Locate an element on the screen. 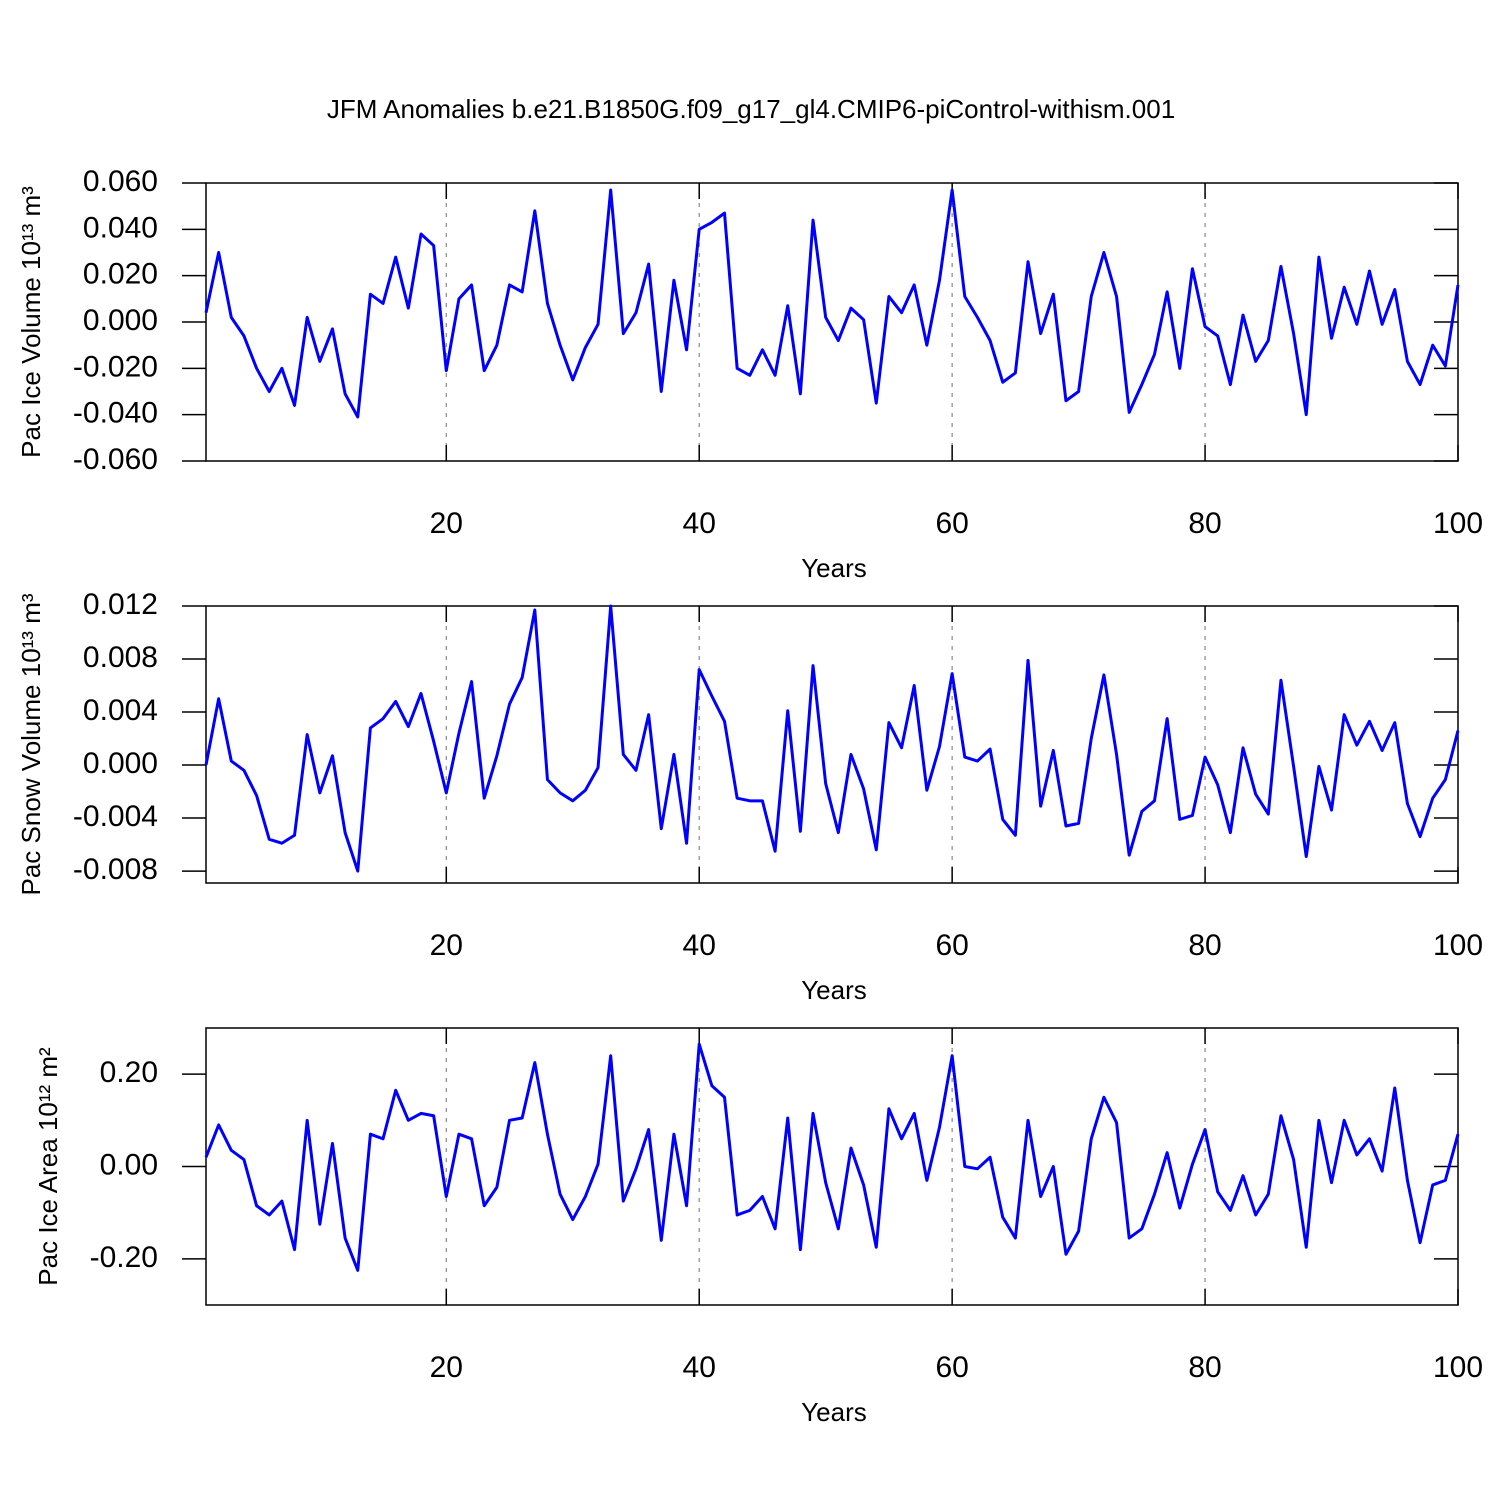 This screenshot has width=1500, height=1500. y-axis-label: Pac Ice Area 10¹² m² is located at coordinates (48, 1166).